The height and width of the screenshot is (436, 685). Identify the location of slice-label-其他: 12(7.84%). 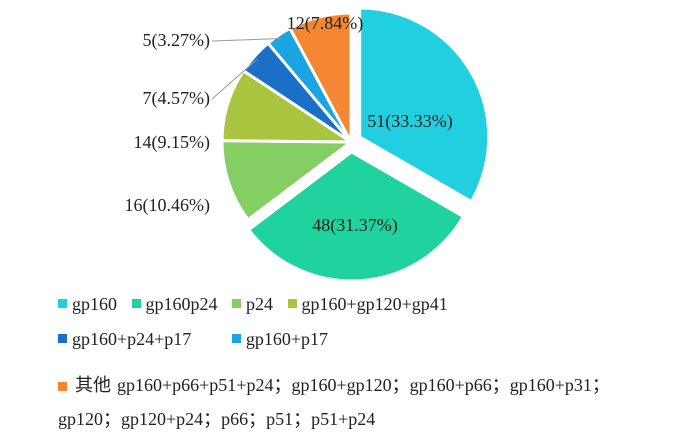
(325, 23).